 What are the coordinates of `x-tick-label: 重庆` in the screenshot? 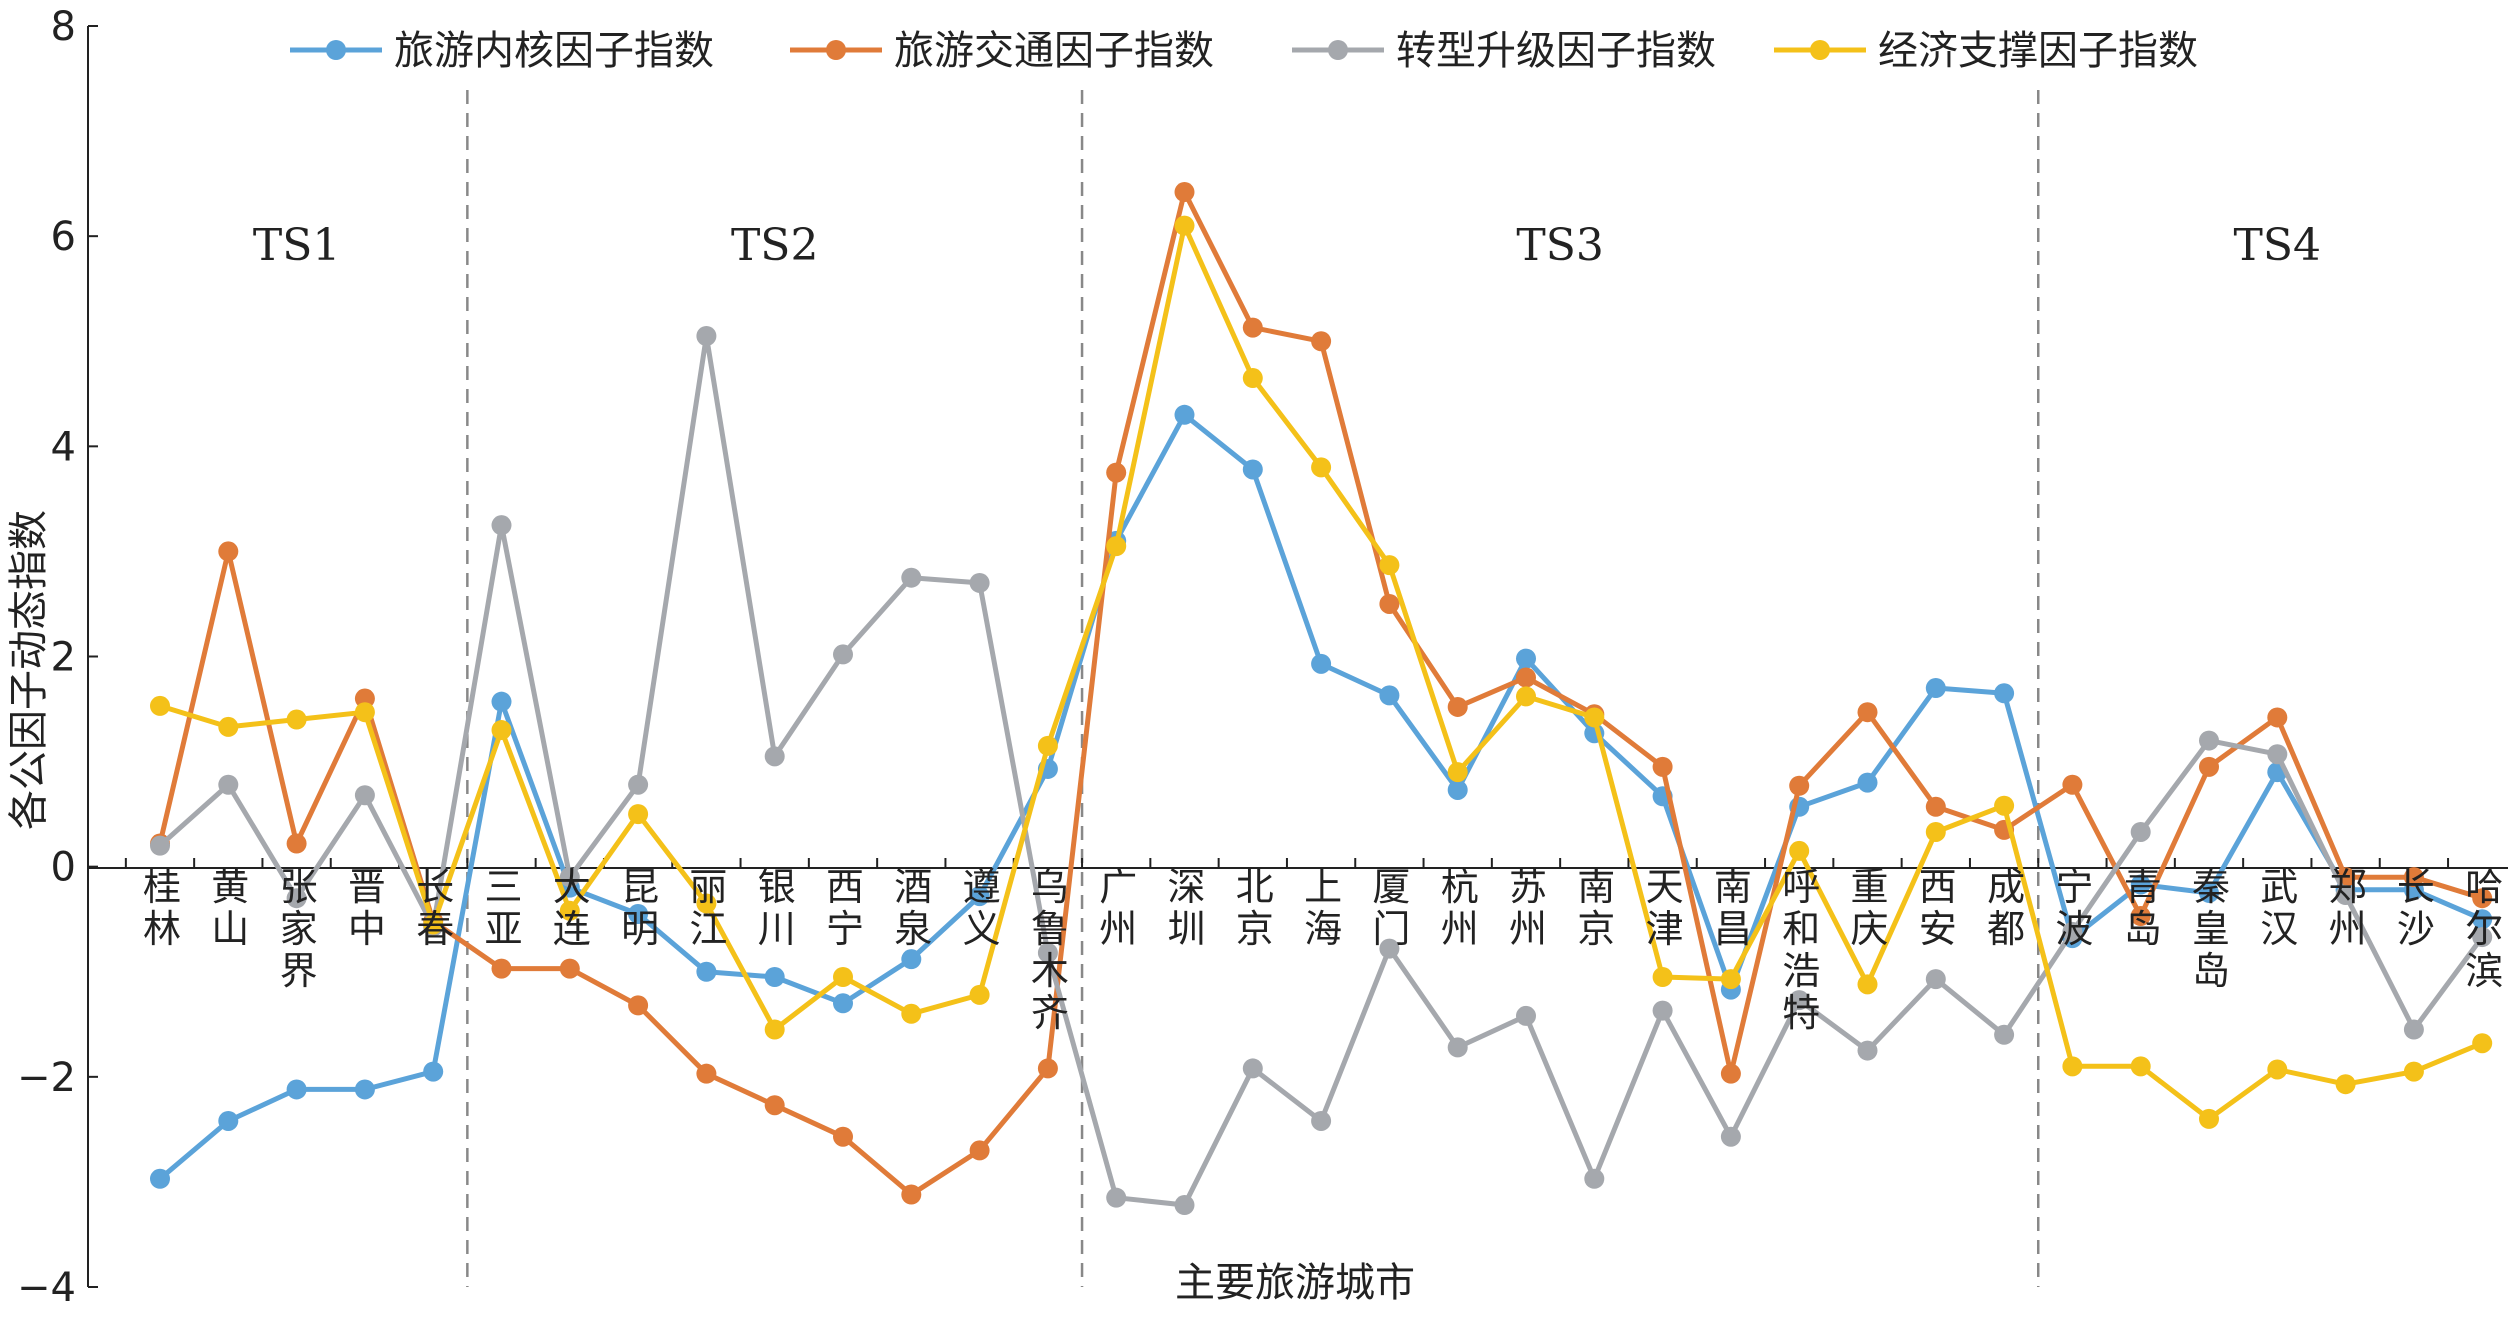 It's located at (1869, 908).